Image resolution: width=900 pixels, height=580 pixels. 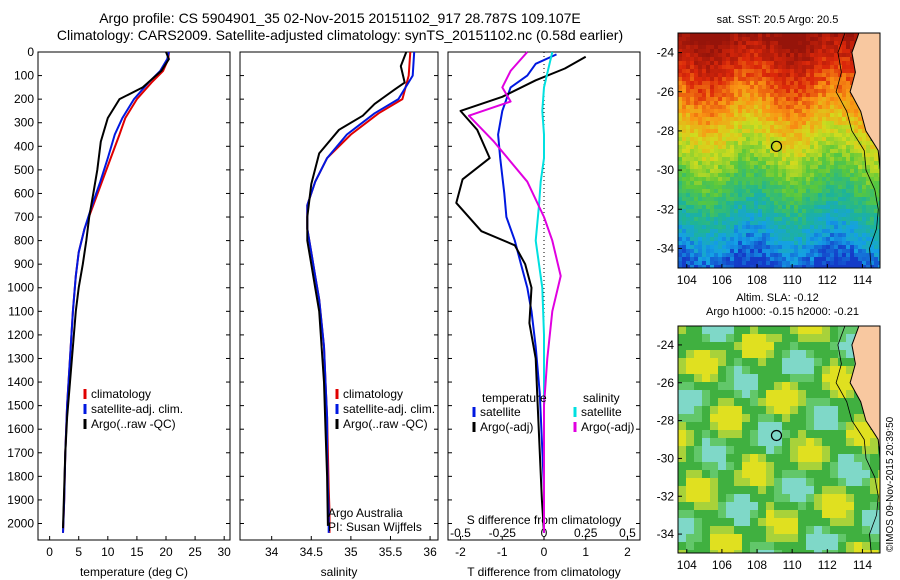 I want to click on salinity-diff-tick-label: 0.25, so click(x=586, y=533).